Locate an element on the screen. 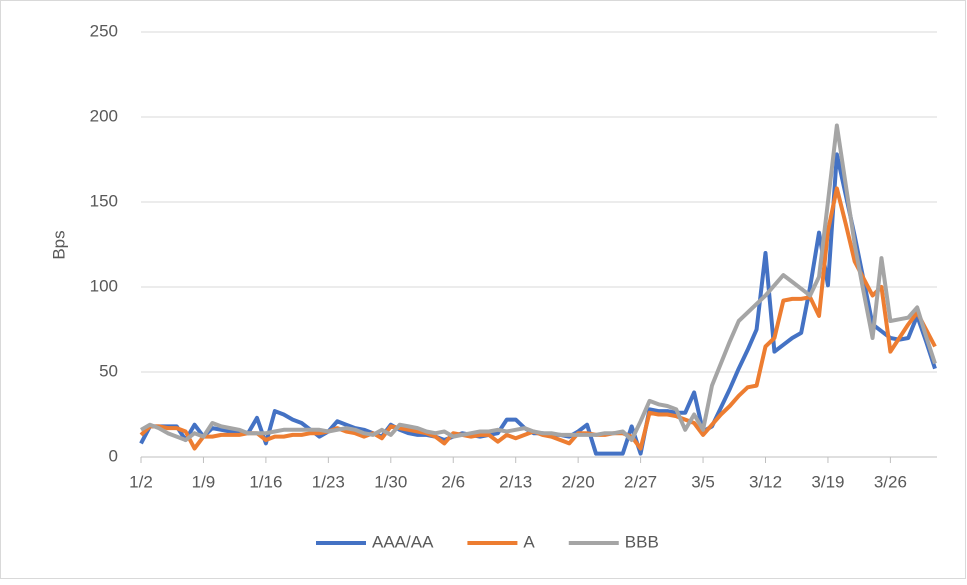 This screenshot has width=967, height=585. legend-label: AAA/AA is located at coordinates (403, 541).